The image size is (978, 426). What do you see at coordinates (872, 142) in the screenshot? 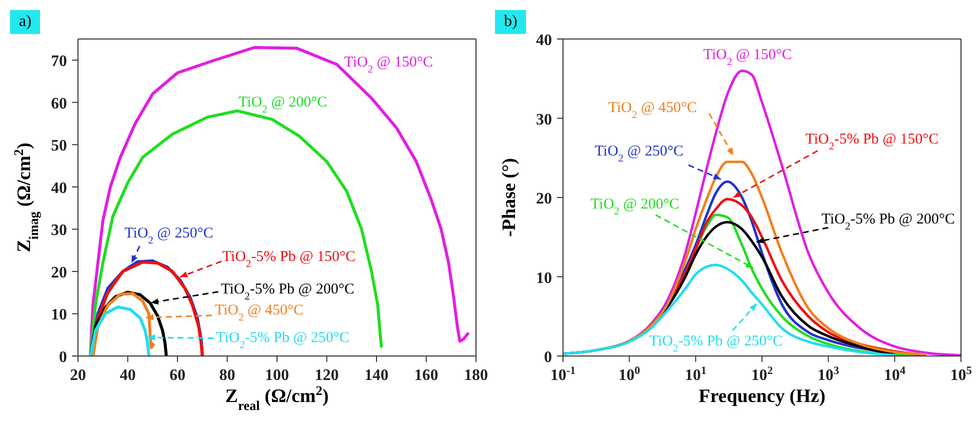
I see `text: TiO$_{2}$-5% Pb @ 150°C` at bounding box center [872, 142].